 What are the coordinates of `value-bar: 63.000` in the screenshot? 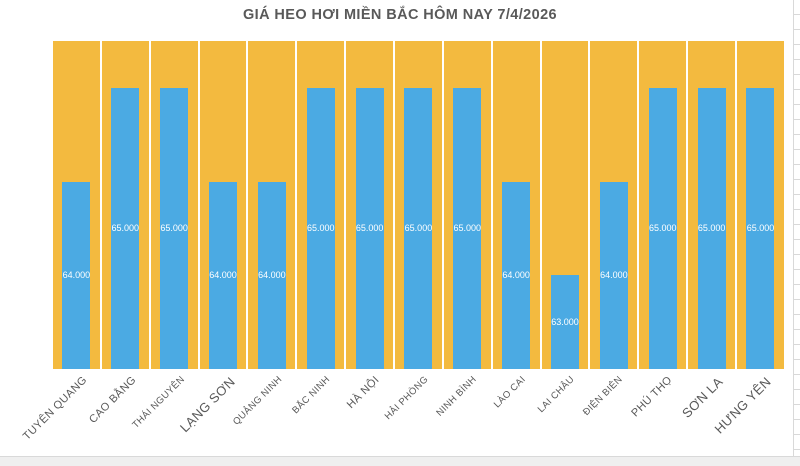 It's located at (565, 322).